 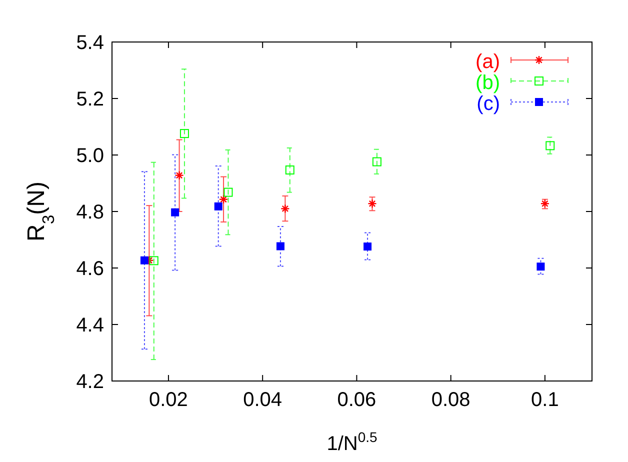 I want to click on y-tick-label: 4.6, so click(x=90, y=269).